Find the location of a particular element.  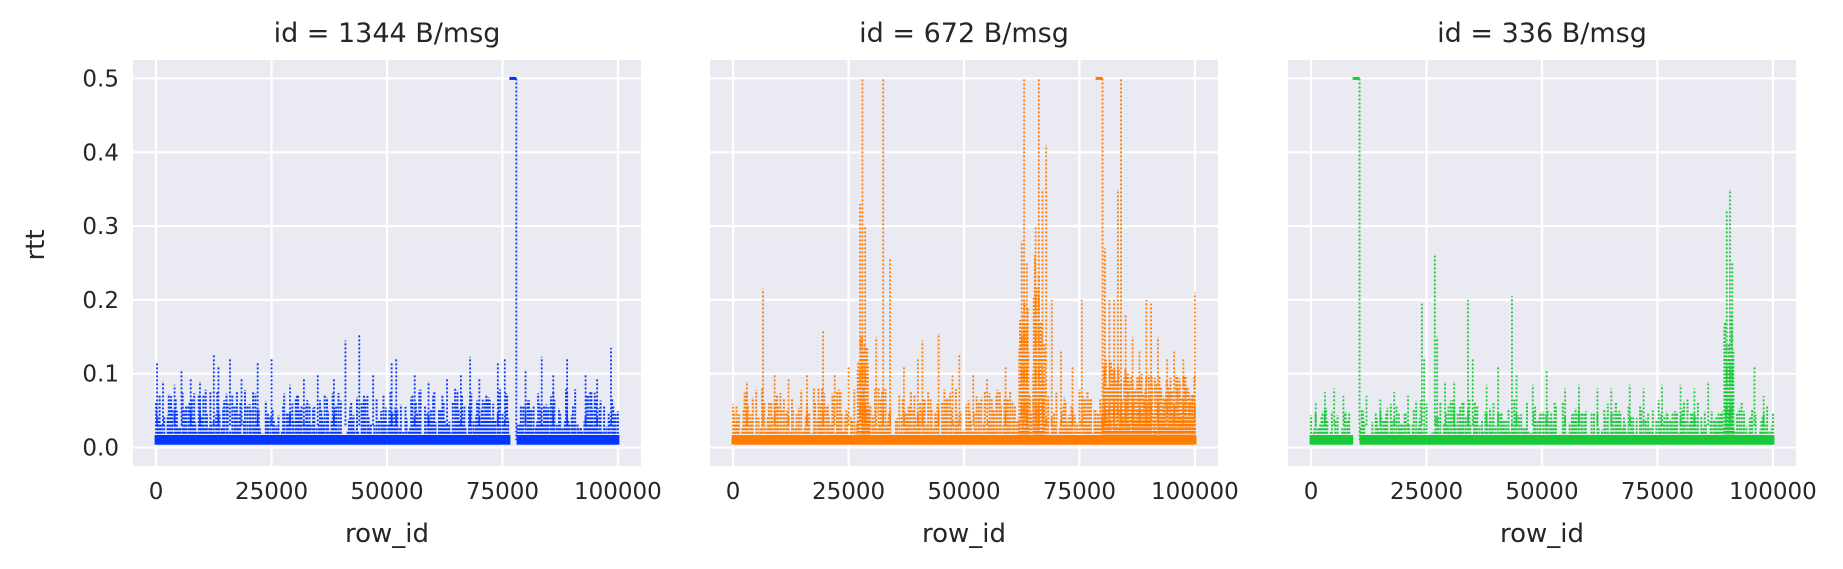

y-tick-label: 0.0 is located at coordinates (100, 449).